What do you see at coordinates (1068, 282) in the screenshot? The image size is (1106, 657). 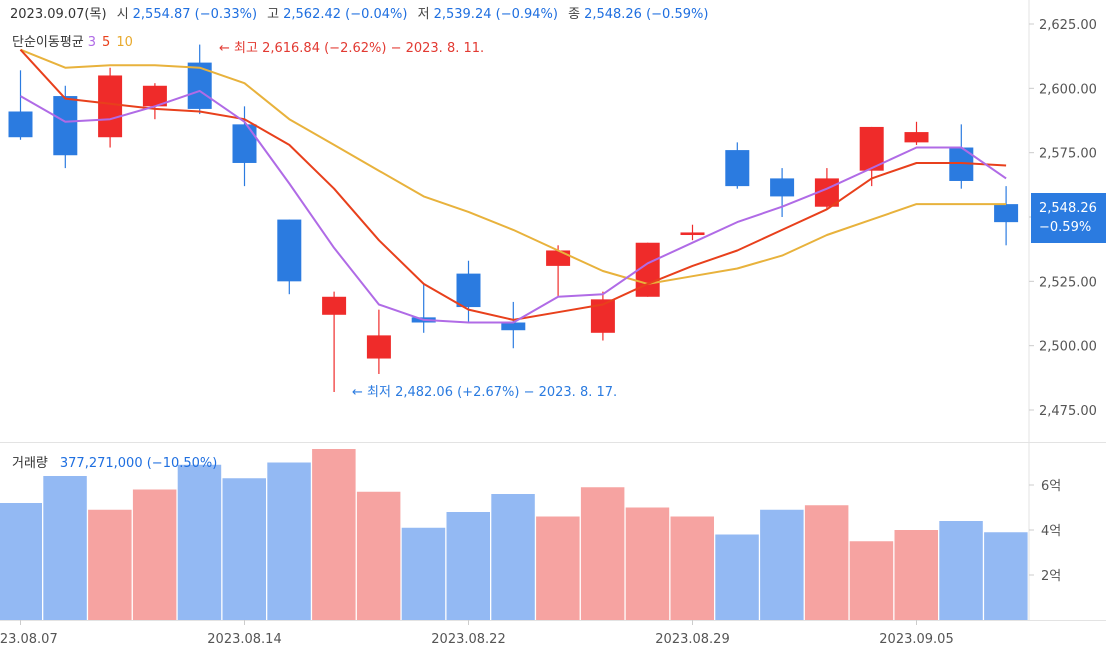 I see `price-tick-label: 2,525.00` at bounding box center [1068, 282].